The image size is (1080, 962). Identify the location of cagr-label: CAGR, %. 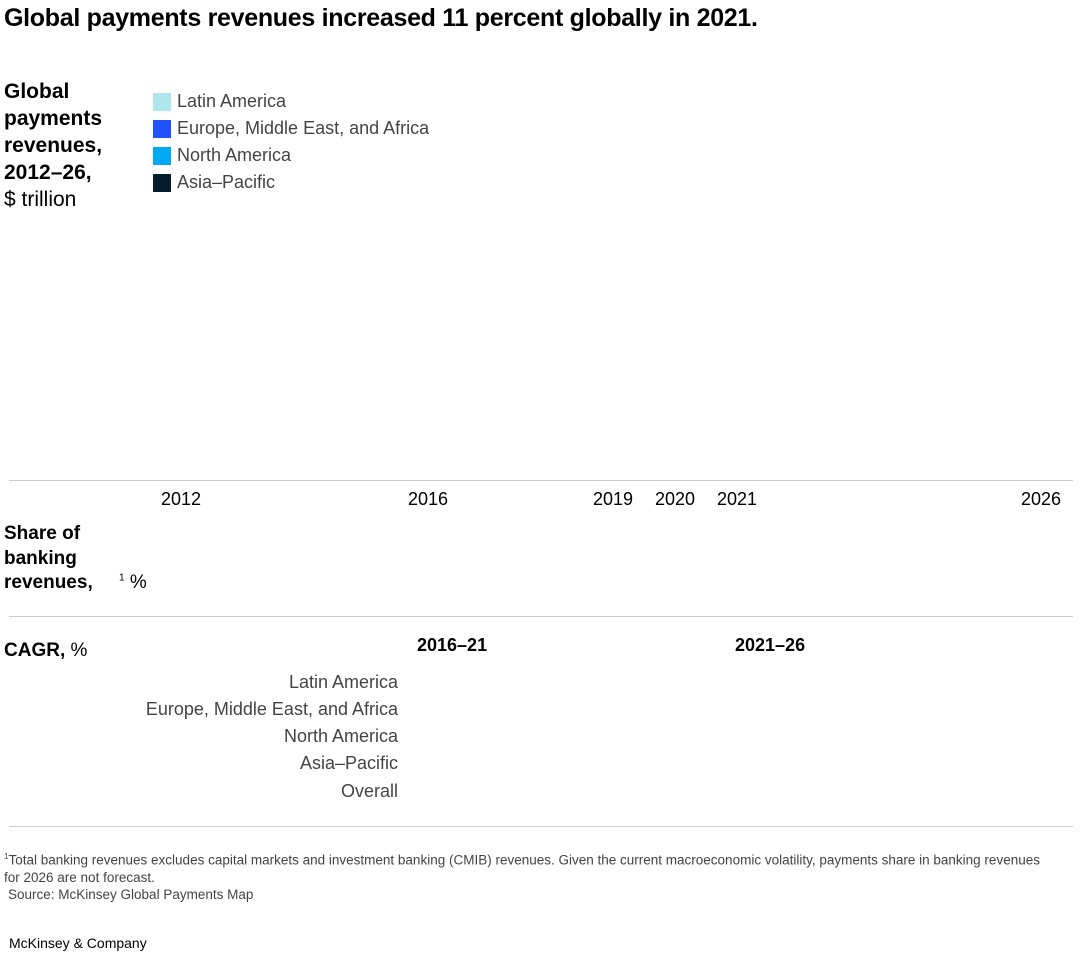
(45, 651).